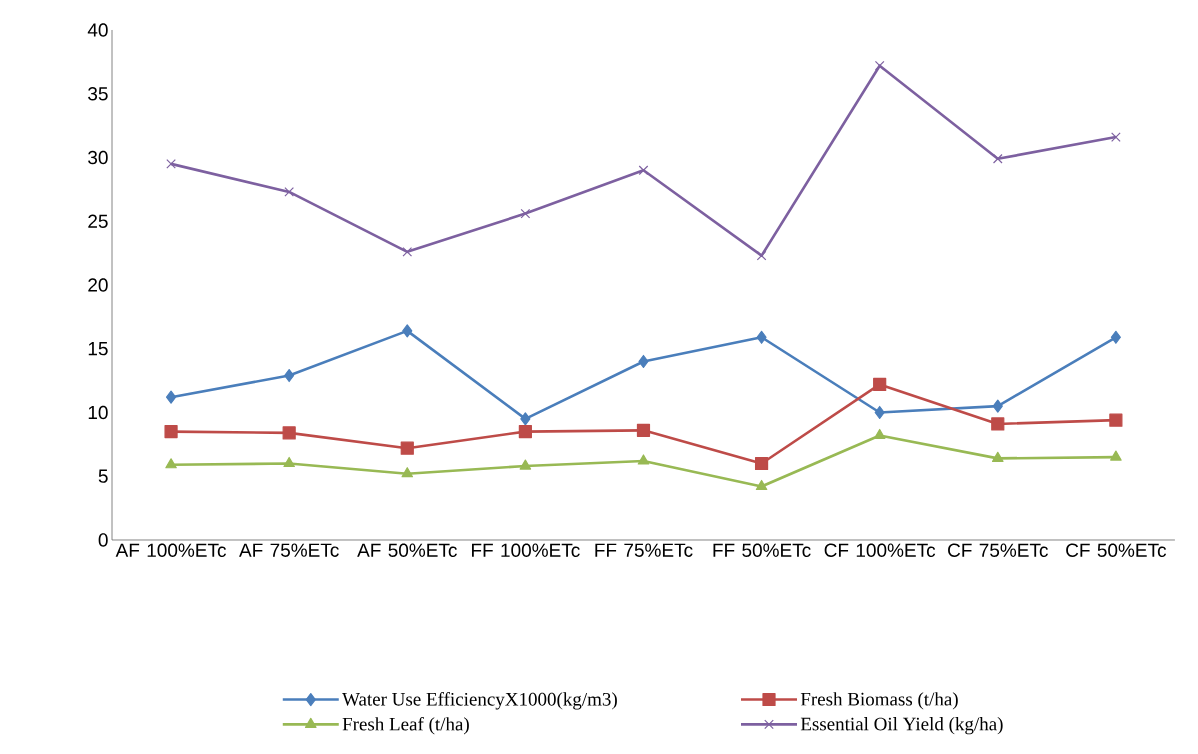 The width and height of the screenshot is (1198, 754). What do you see at coordinates (98, 349) in the screenshot?
I see `y-tick-label: 15` at bounding box center [98, 349].